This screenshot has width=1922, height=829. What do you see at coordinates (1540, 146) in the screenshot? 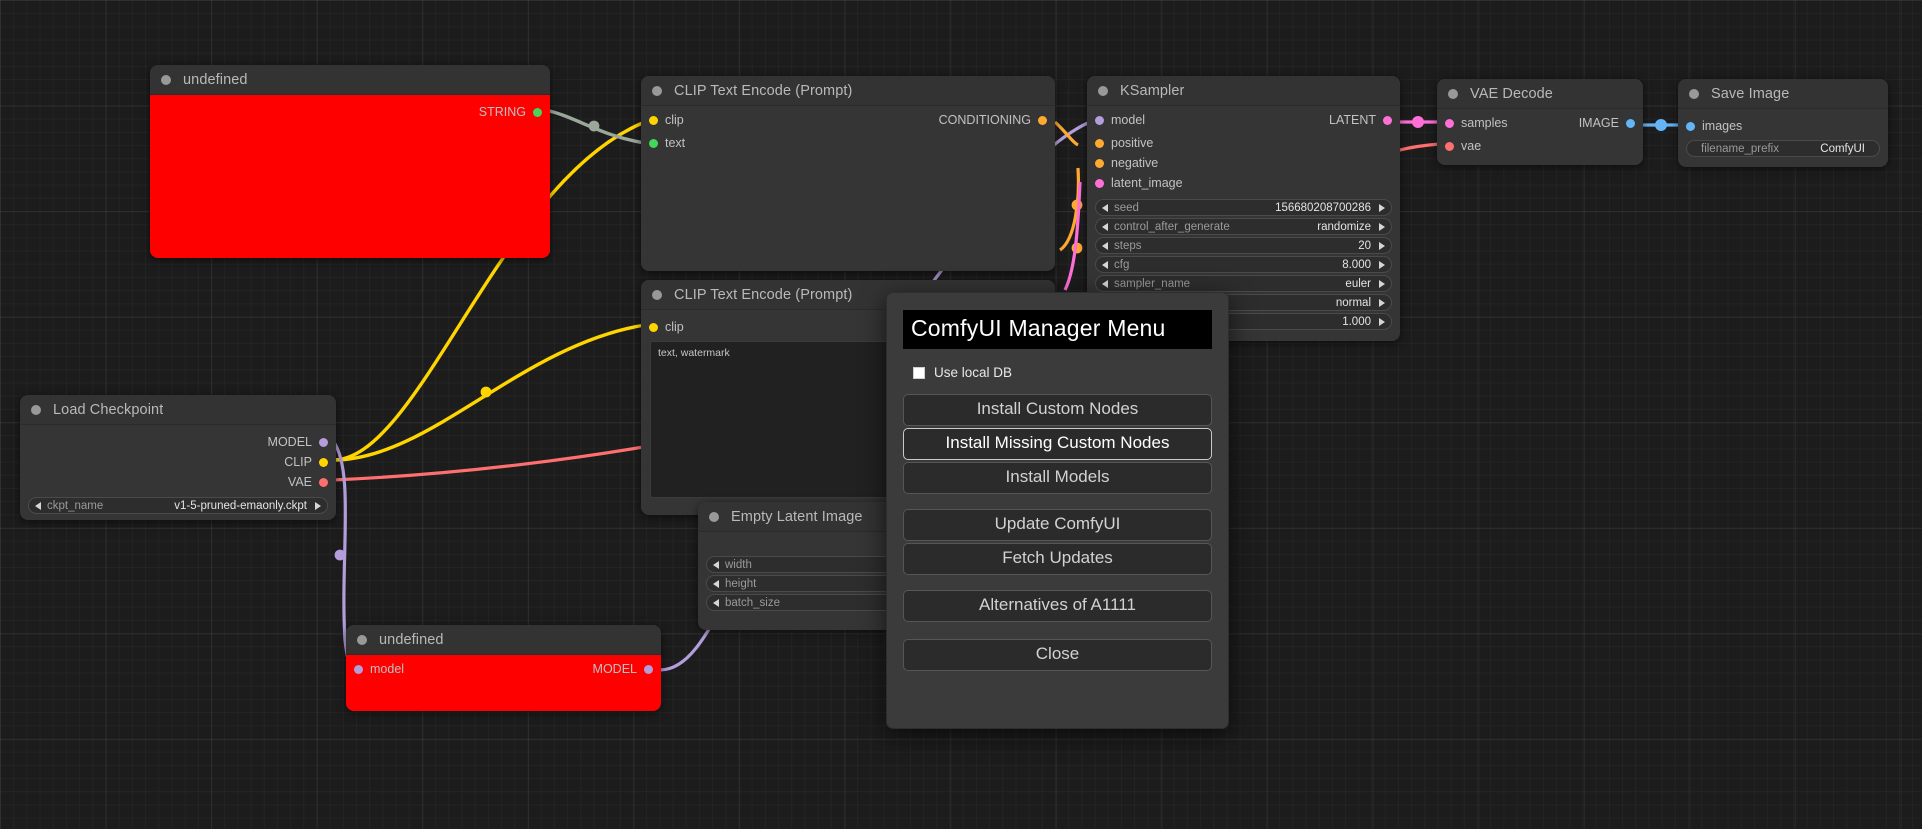
I see `input-slot-vae: vae` at bounding box center [1540, 146].